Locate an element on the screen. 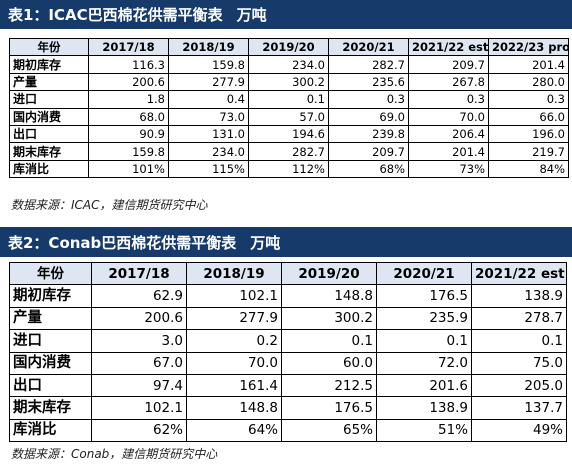 This screenshot has height=466, width=572. table1-title-bar: 表1：ICAC巴西棉花供需平衡表 万吨 is located at coordinates (286, 14).